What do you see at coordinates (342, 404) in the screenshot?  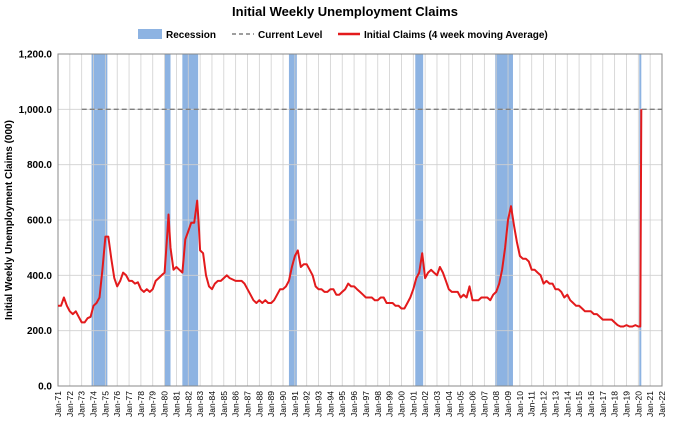 I see `x-tick-label: Jan-95` at bounding box center [342, 404].